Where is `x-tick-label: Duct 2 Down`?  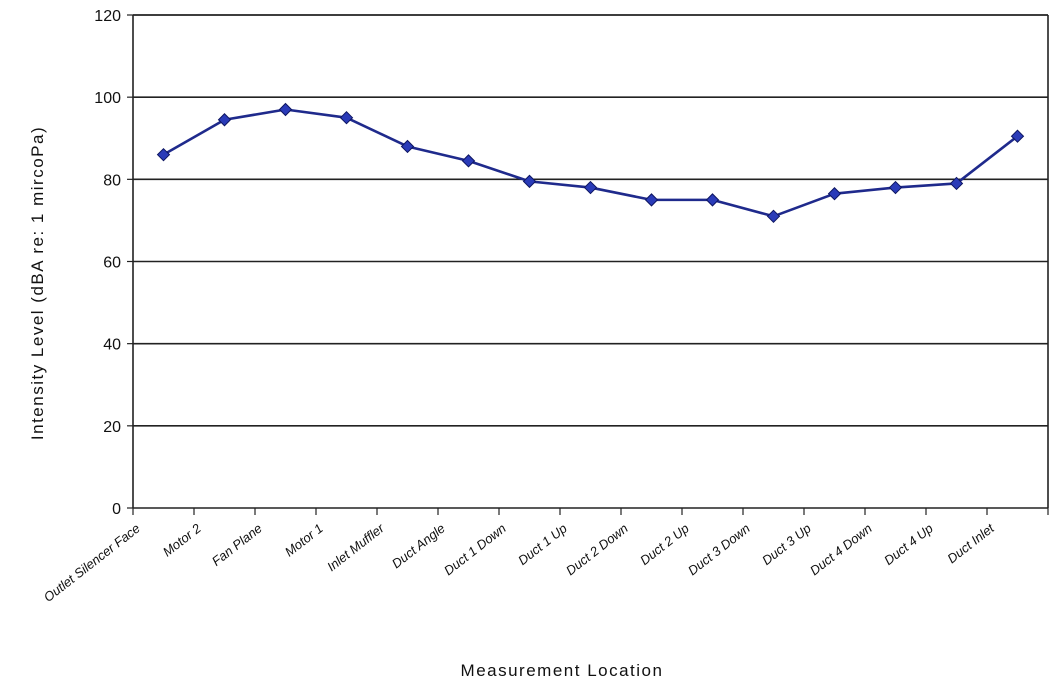
x-tick-label: Duct 2 Down is located at coordinates (597, 550).